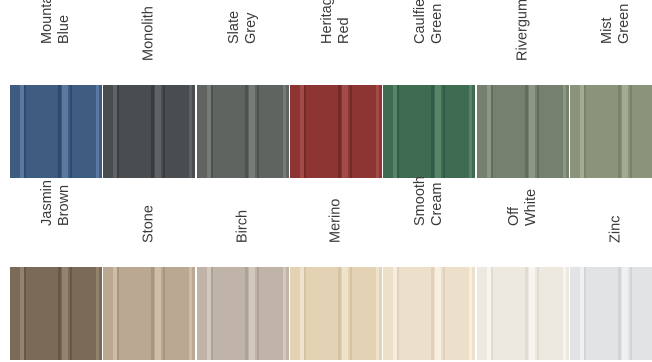 The height and width of the screenshot is (362, 652). I want to click on swatch-label-line: Blue, so click(64, 29).